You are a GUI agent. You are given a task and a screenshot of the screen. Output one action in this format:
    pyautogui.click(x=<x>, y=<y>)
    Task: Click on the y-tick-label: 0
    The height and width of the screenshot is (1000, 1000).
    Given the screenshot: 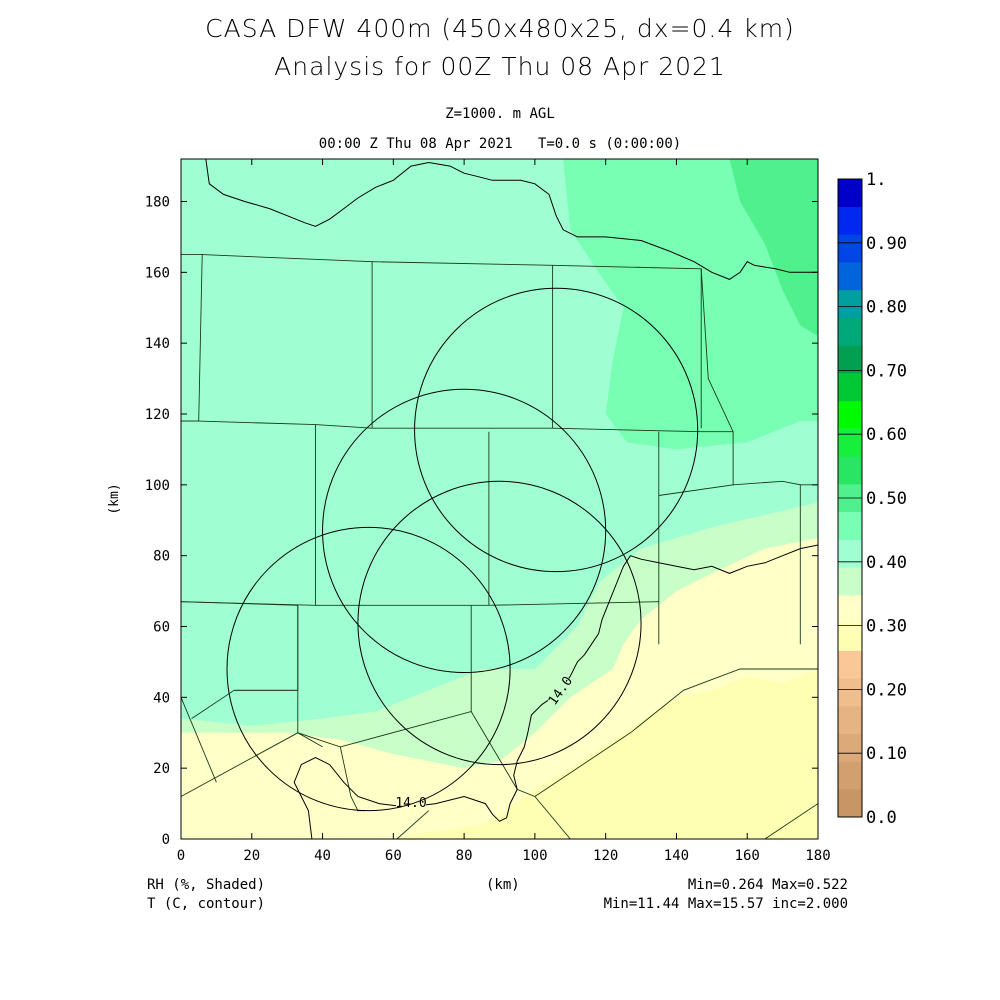 What is the action you would take?
    pyautogui.click(x=166, y=840)
    